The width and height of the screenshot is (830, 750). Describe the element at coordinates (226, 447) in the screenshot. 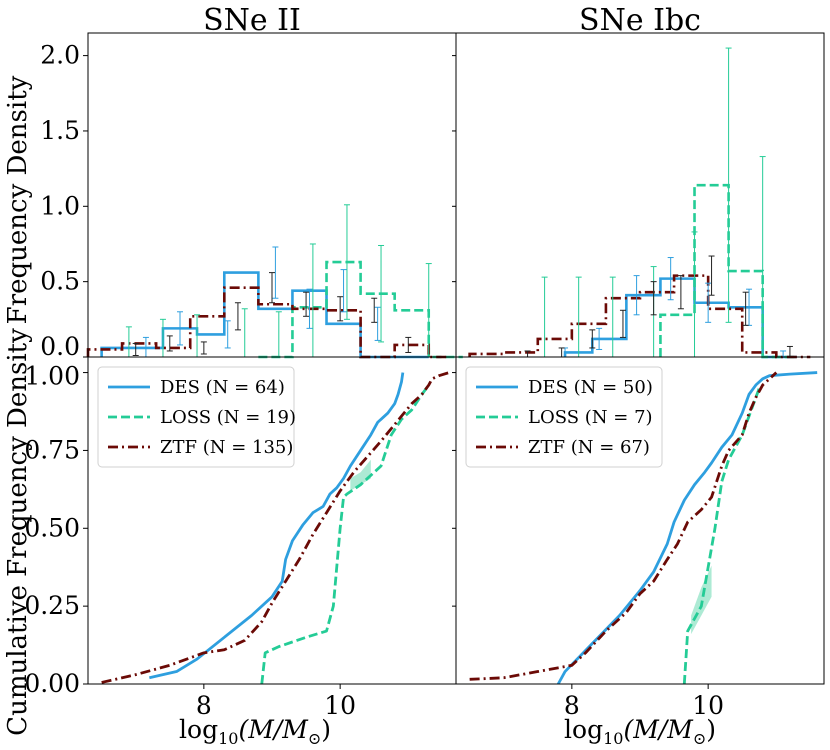

I see `legend-label-ztf: ZTF (N = 135)` at that location.